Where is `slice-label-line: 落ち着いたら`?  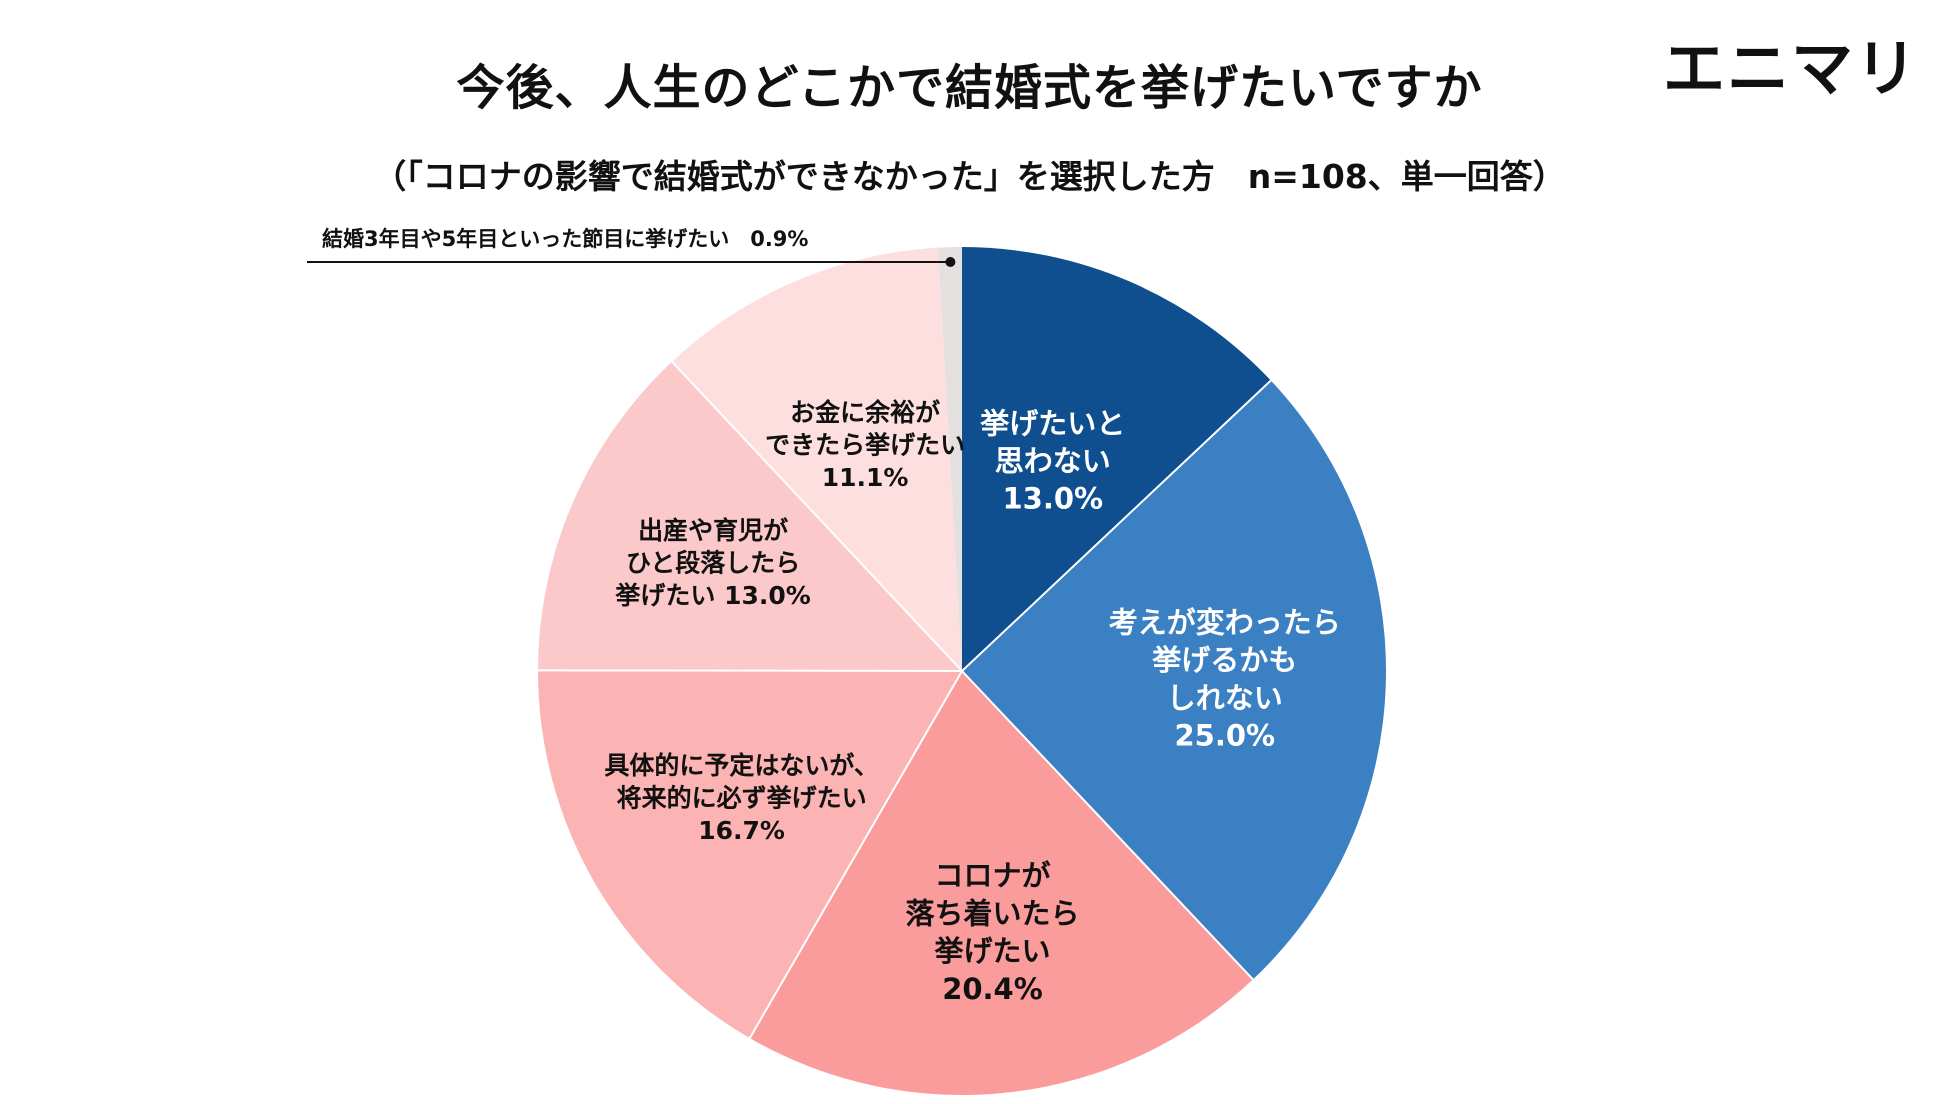 slice-label-line: 落ち着いたら is located at coordinates (992, 913).